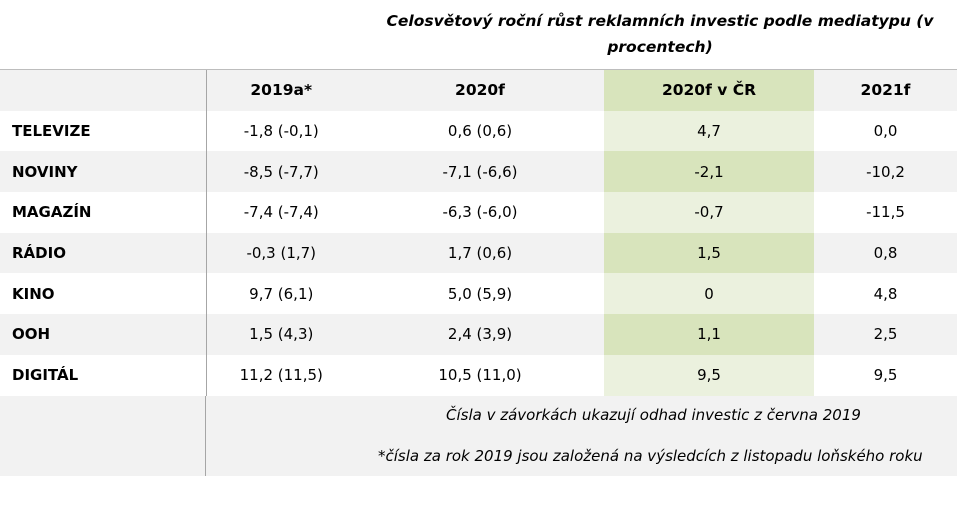  I want to click on cell-2020f-cr: -0,7, so click(709, 212).